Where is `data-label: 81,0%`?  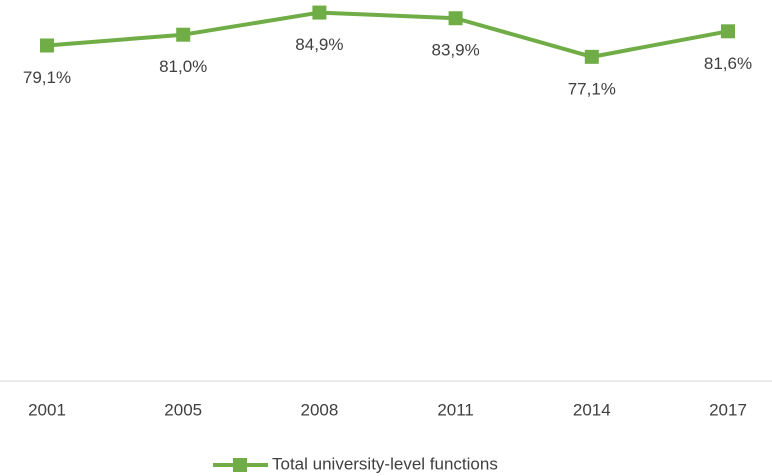 data-label: 81,0% is located at coordinates (183, 66).